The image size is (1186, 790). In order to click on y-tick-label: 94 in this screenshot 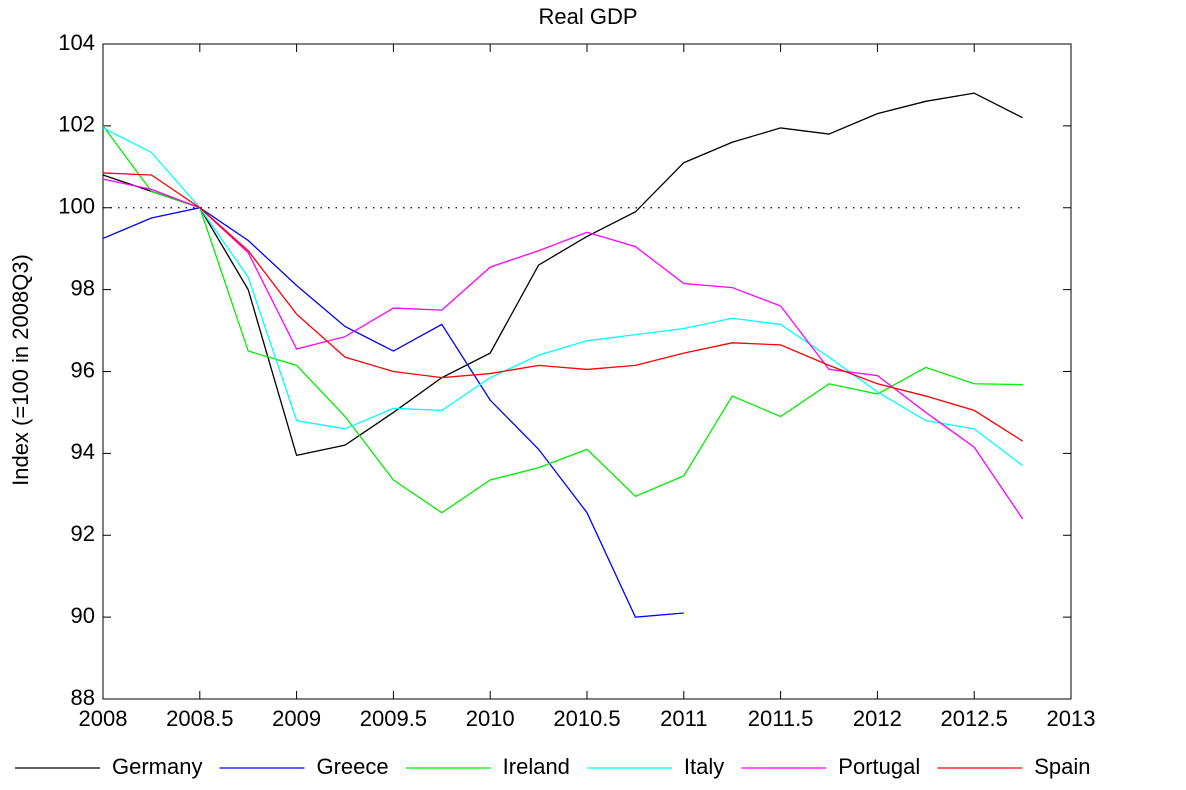, I will do `click(83, 451)`.